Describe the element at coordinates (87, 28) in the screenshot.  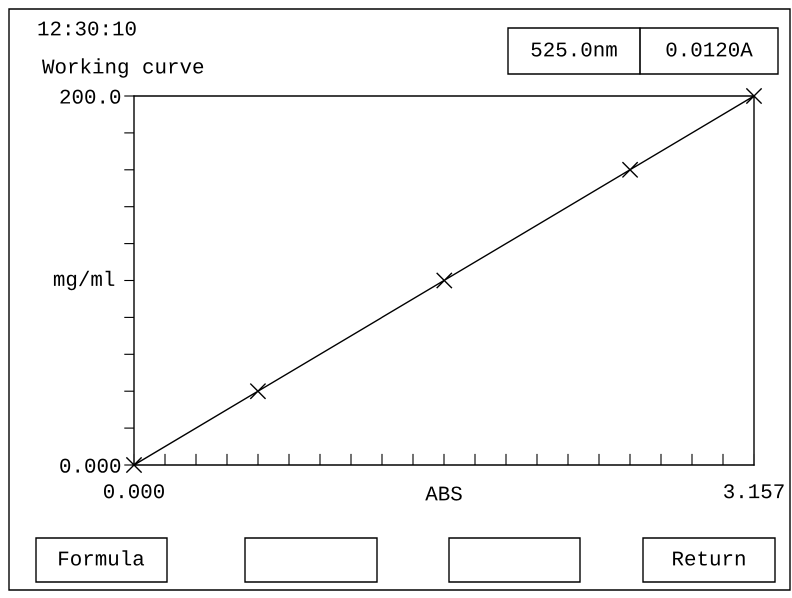
I see `text: 12:30:10` at that location.